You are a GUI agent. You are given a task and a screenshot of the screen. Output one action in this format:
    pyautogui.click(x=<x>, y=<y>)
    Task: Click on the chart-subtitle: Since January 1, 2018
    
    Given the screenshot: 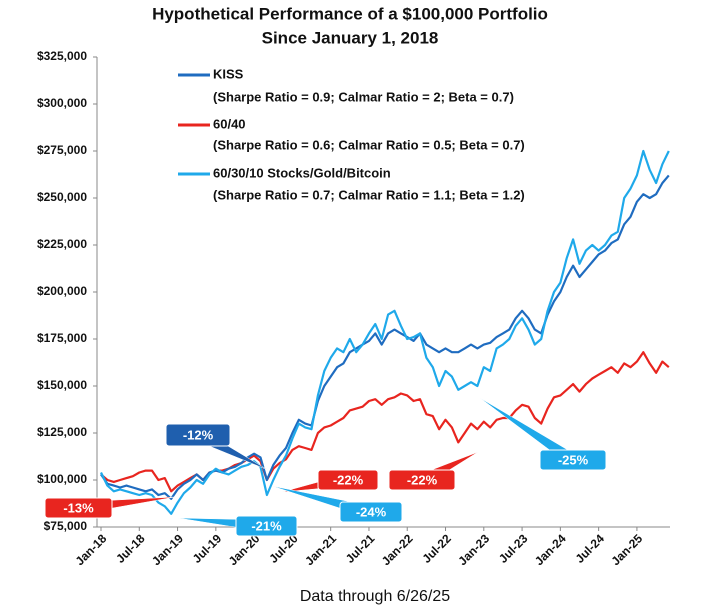 What is the action you would take?
    pyautogui.click(x=350, y=37)
    